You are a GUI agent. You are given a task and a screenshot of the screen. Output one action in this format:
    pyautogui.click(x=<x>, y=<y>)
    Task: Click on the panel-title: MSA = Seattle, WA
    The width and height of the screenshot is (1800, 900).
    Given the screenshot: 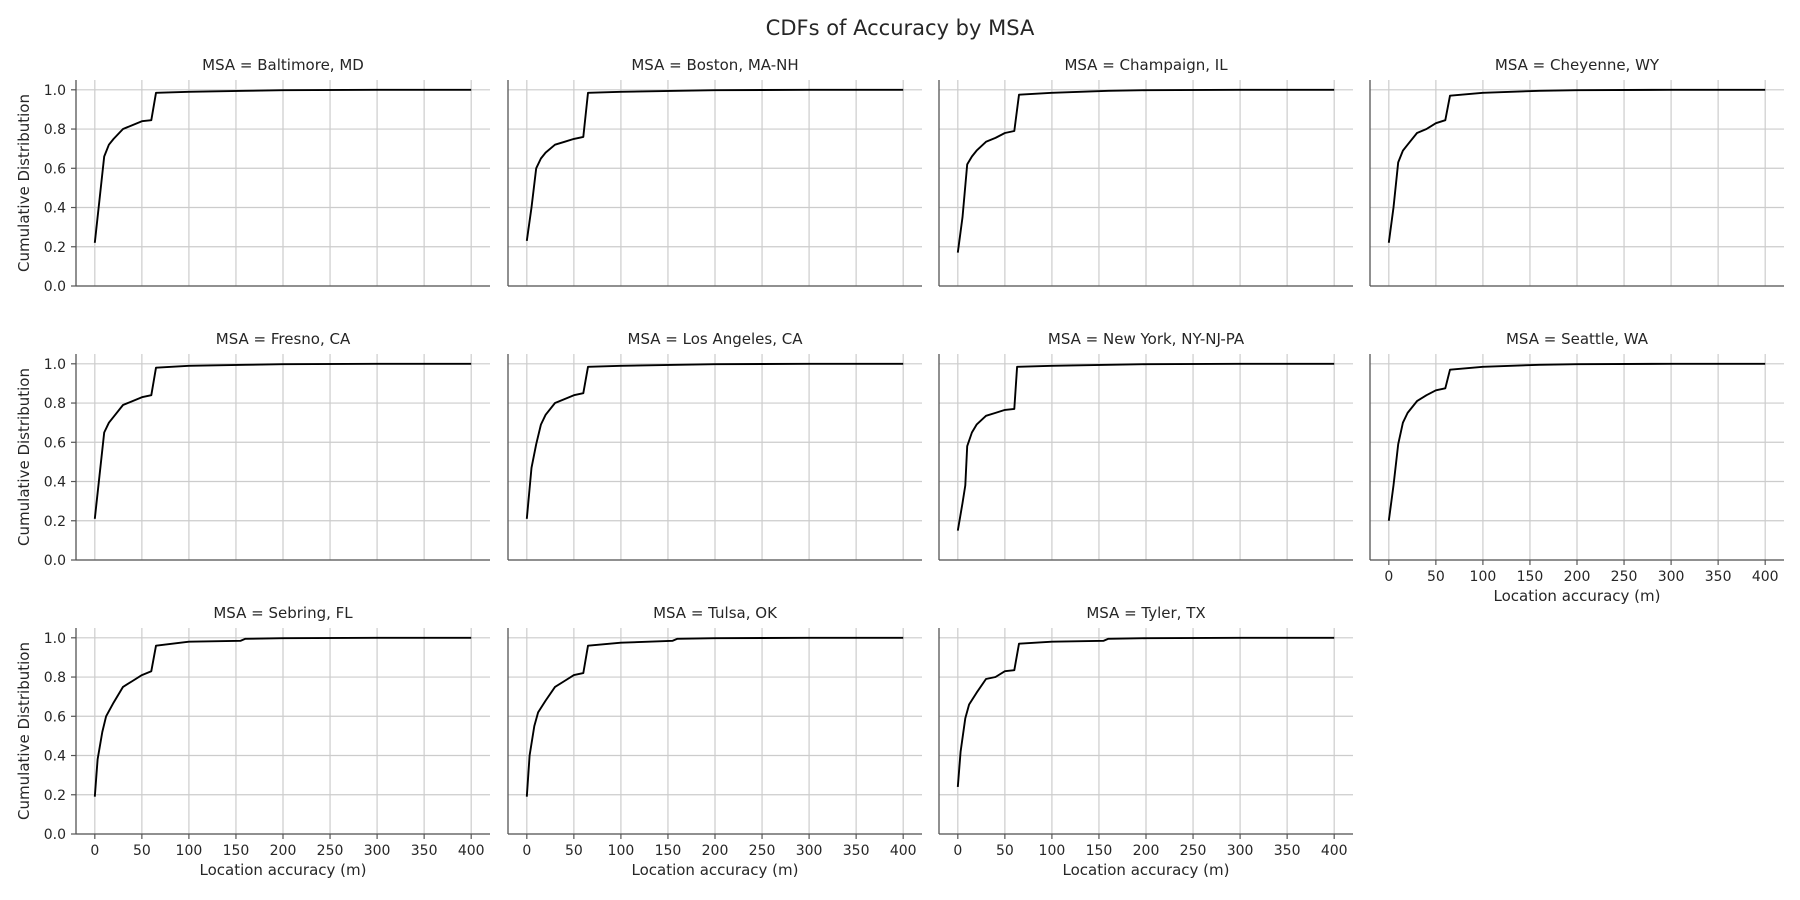 What is the action you would take?
    pyautogui.click(x=1577, y=339)
    